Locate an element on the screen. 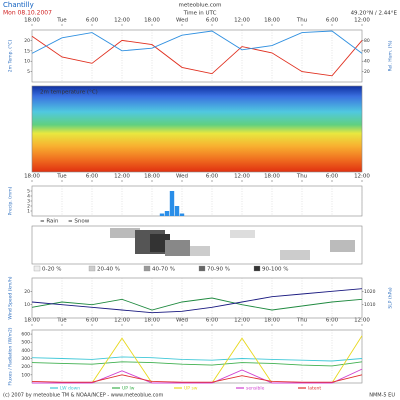 The width and height of the screenshot is (400, 400). y-tick-label: 1 is located at coordinates (28, 212).